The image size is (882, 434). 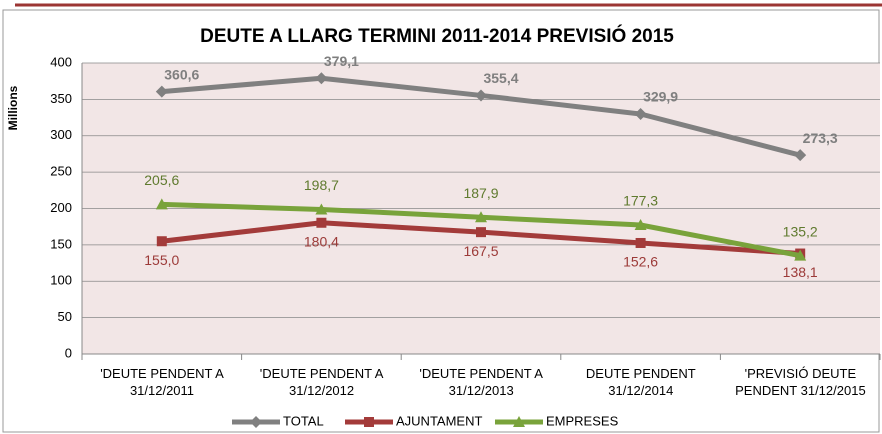 What do you see at coordinates (800, 272) in the screenshot?
I see `data-label: 138,1` at bounding box center [800, 272].